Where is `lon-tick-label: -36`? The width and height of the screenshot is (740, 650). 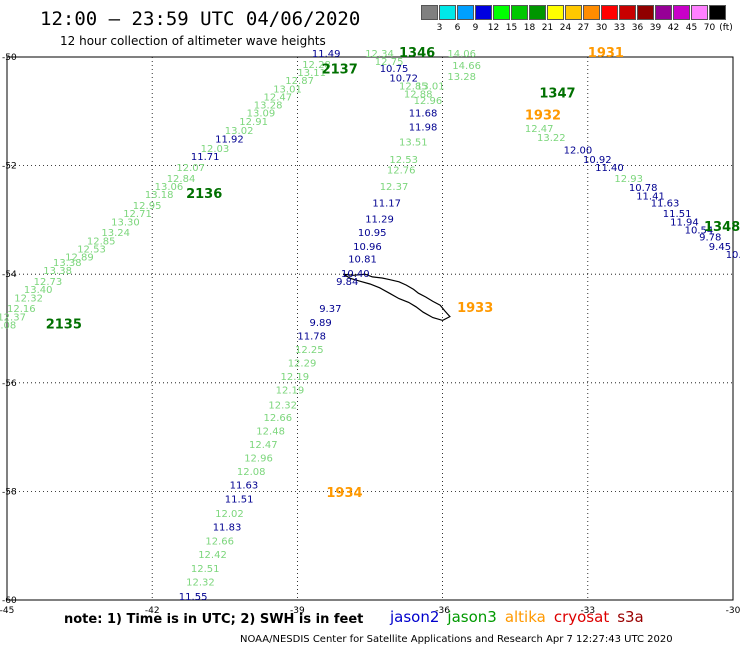 lon-tick-label: -36 is located at coordinates (442, 611).